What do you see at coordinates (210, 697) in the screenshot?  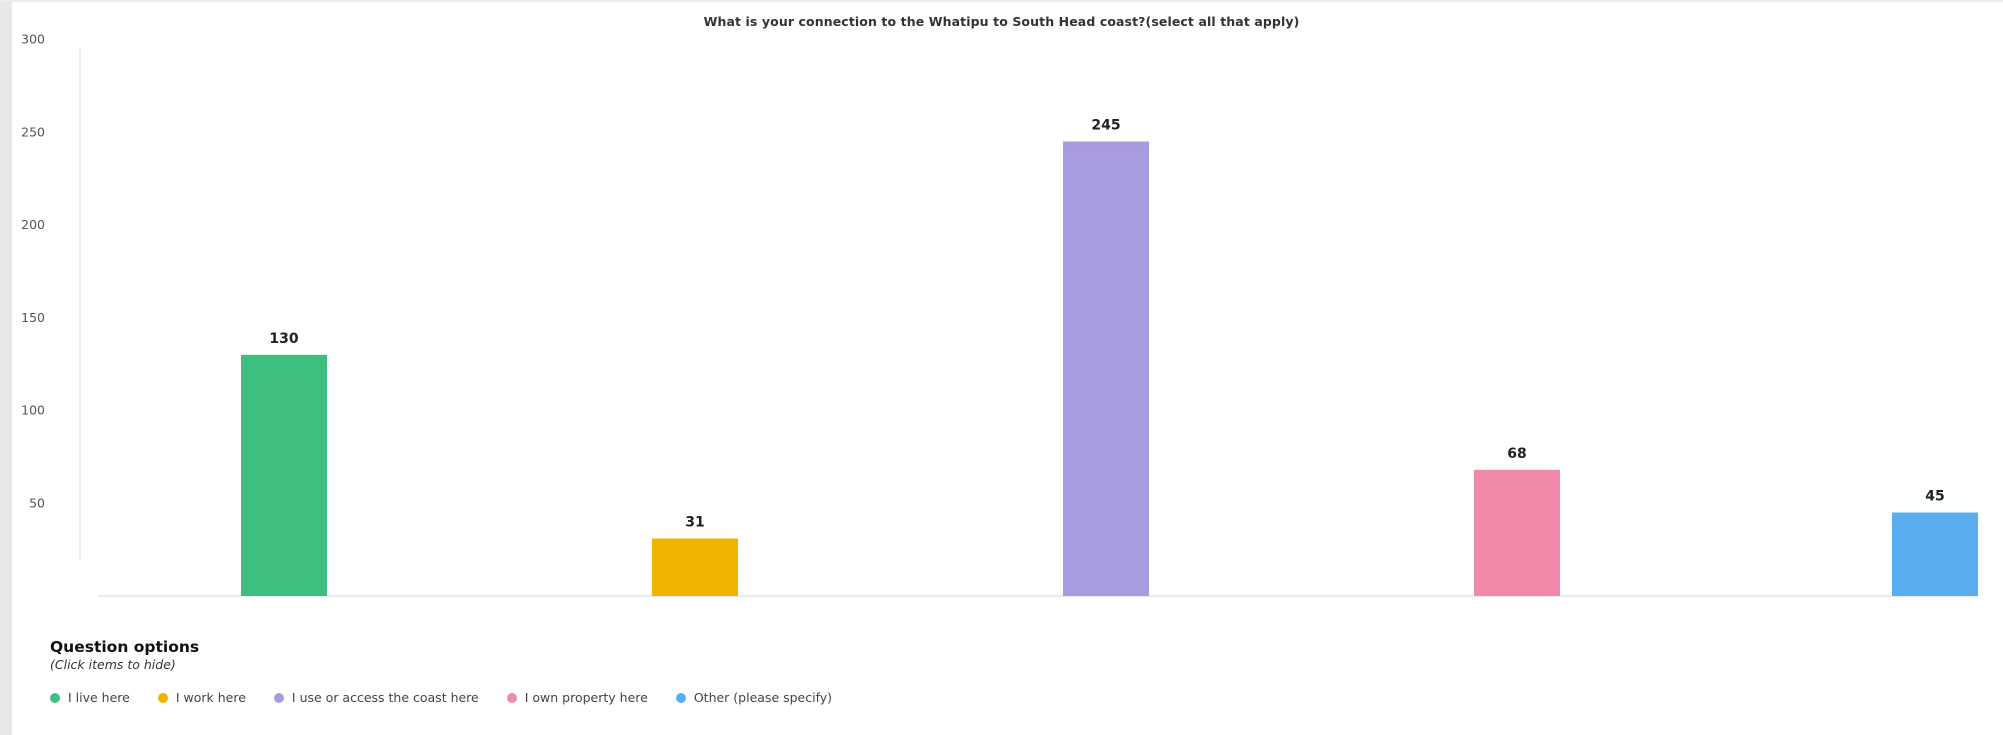 I see `legend-label: I work here` at bounding box center [210, 697].